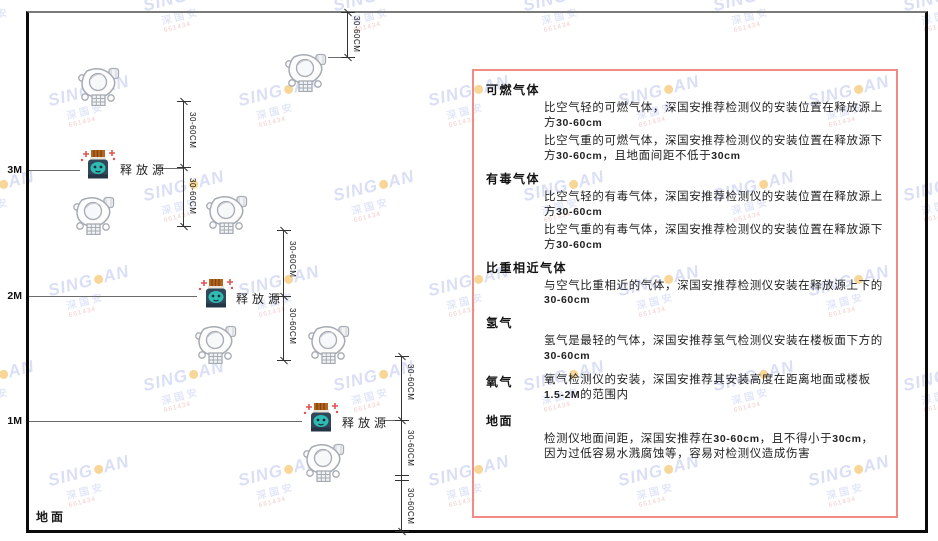 The height and width of the screenshot is (541, 938). Describe the element at coordinates (169, 168) in the screenshot. I see `leader-line-source3-dim` at that location.